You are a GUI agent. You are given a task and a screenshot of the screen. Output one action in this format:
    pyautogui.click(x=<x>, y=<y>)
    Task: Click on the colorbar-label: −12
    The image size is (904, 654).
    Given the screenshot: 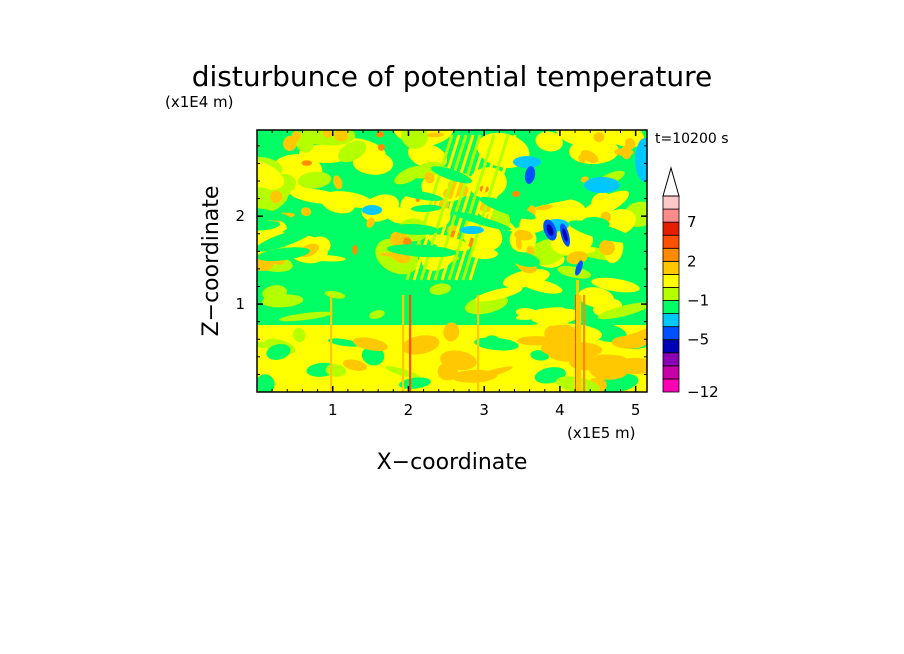 What is the action you would take?
    pyautogui.click(x=703, y=392)
    